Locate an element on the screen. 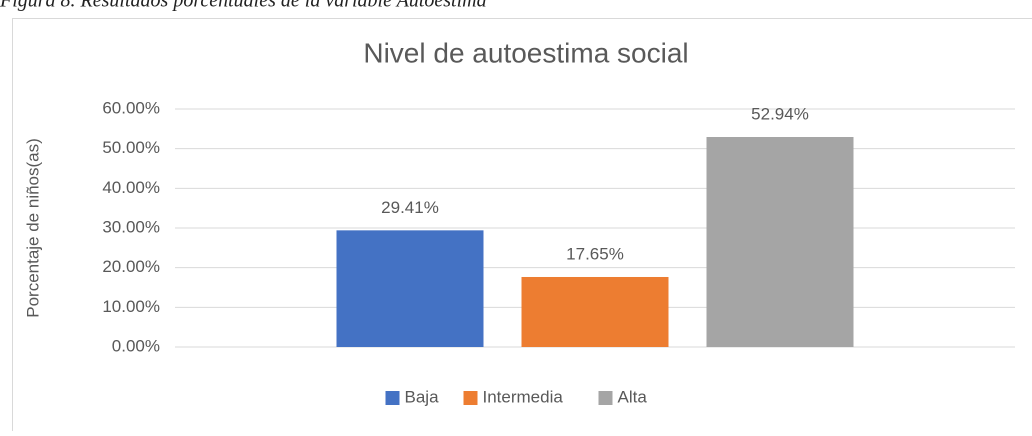  legend-label: Intermedia is located at coordinates (523, 396).